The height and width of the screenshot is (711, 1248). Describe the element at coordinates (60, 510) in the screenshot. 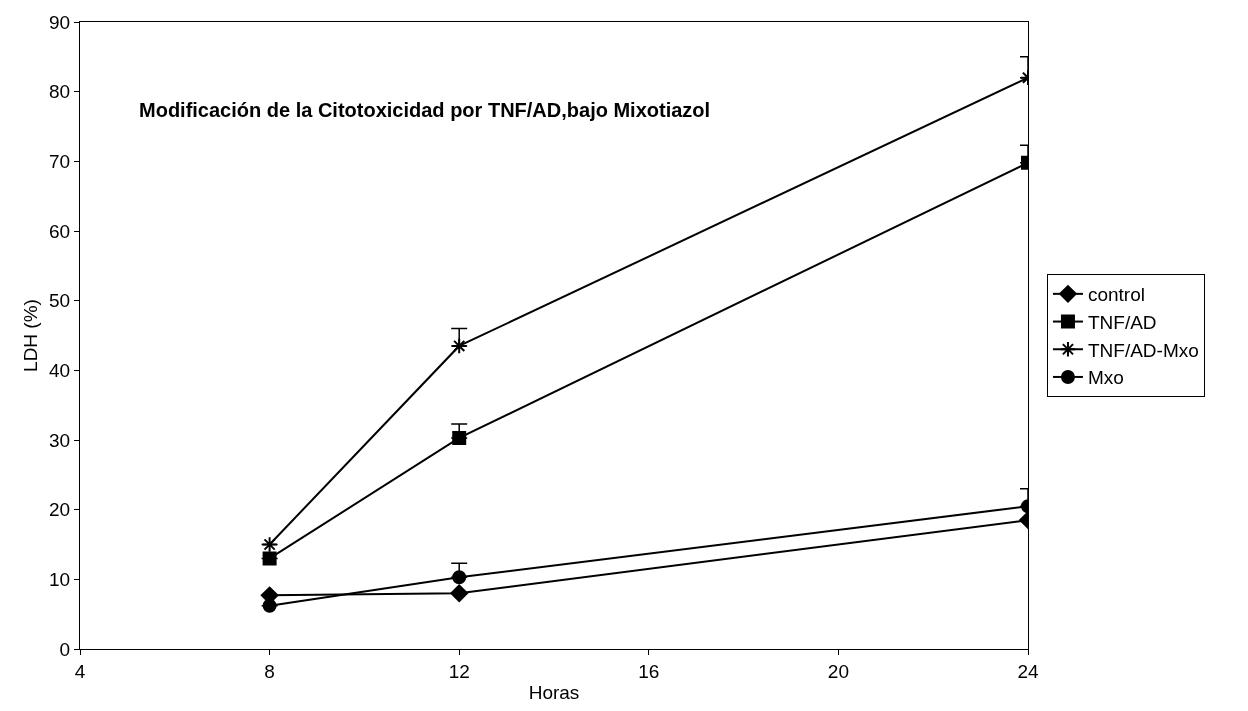

I see `y-tick-label: 20` at that location.